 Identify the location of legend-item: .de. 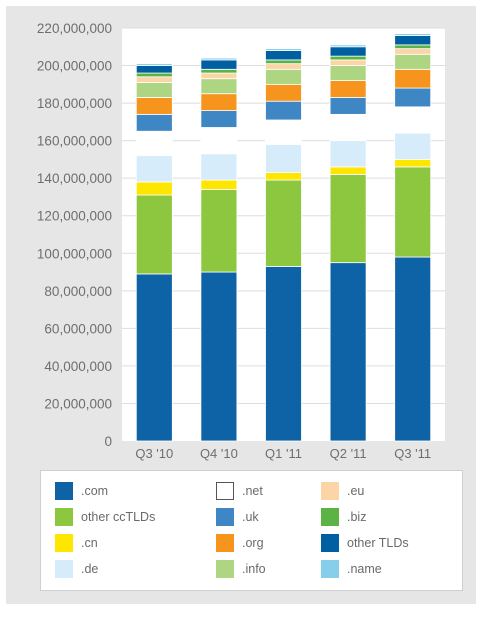
(76, 569).